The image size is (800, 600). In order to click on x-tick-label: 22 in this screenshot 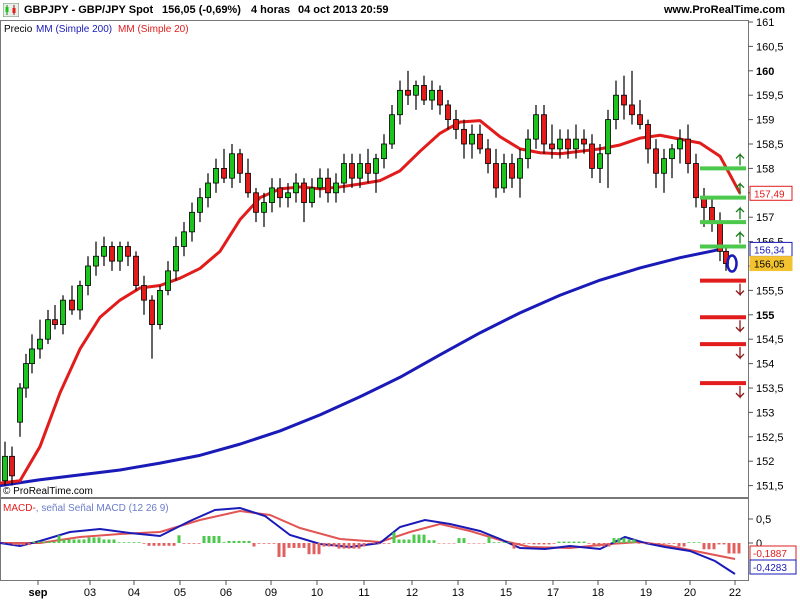, I will do `click(735, 593)`.